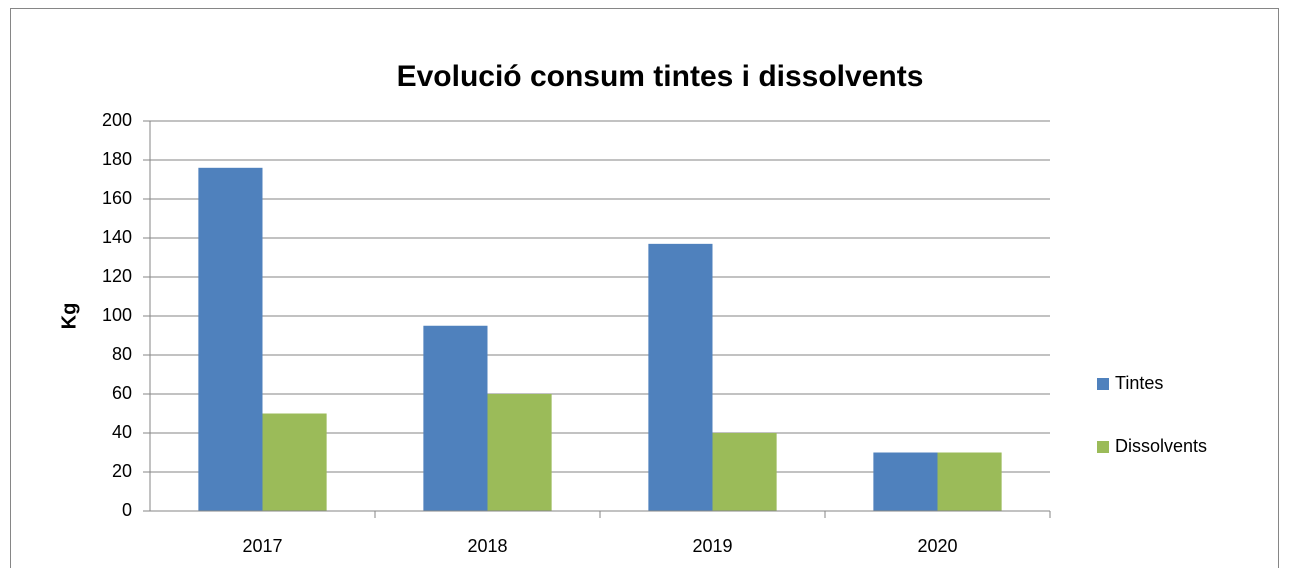 The width and height of the screenshot is (1289, 568). I want to click on y-tick-label: 60, so click(122, 393).